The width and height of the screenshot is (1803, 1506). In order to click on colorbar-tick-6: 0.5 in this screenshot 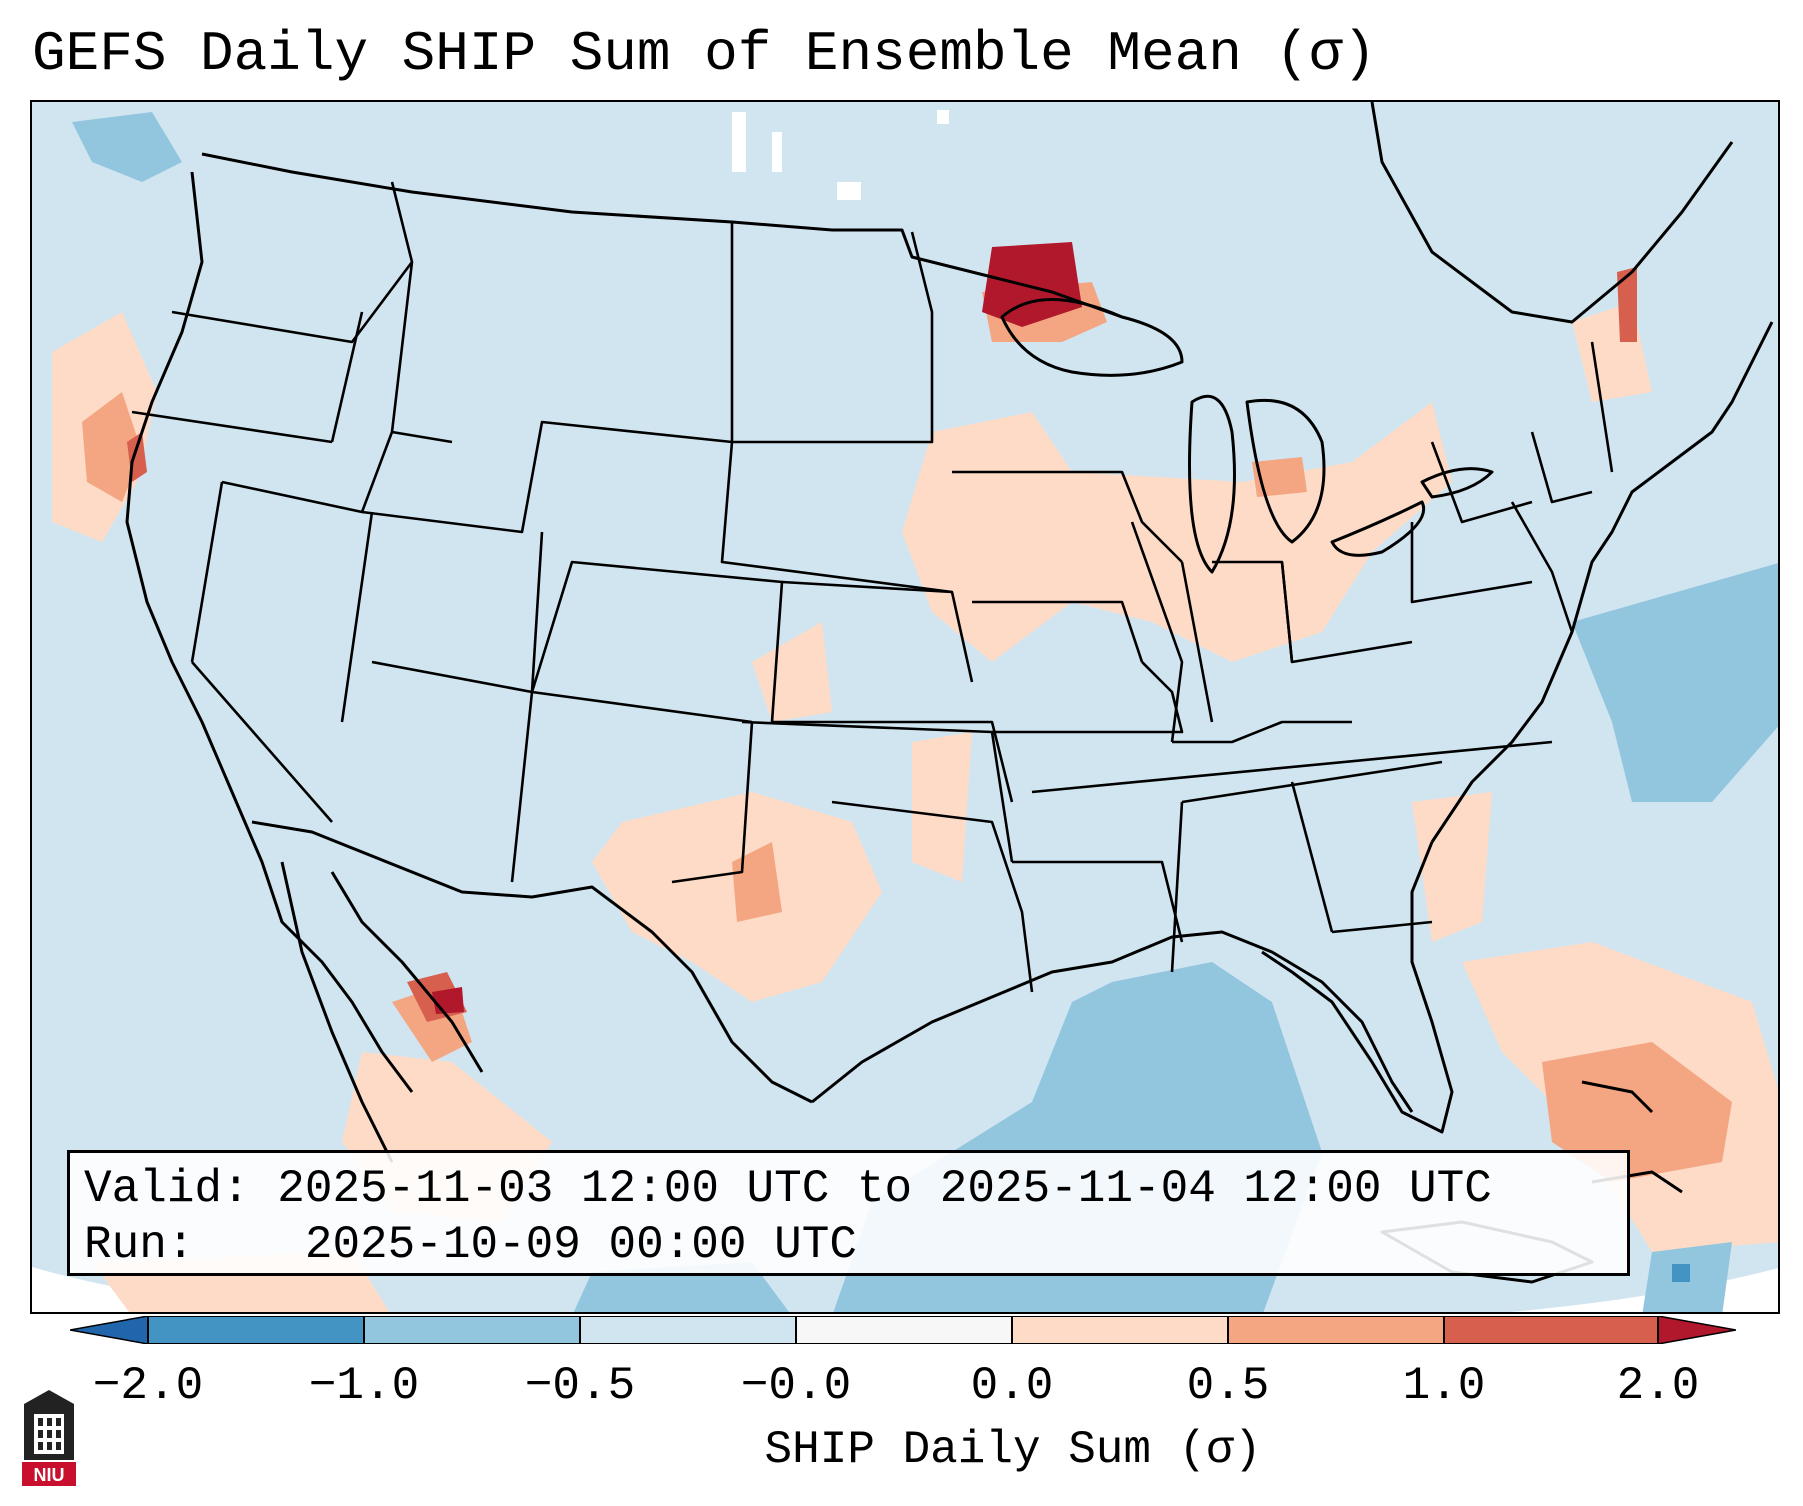, I will do `click(1228, 1386)`.